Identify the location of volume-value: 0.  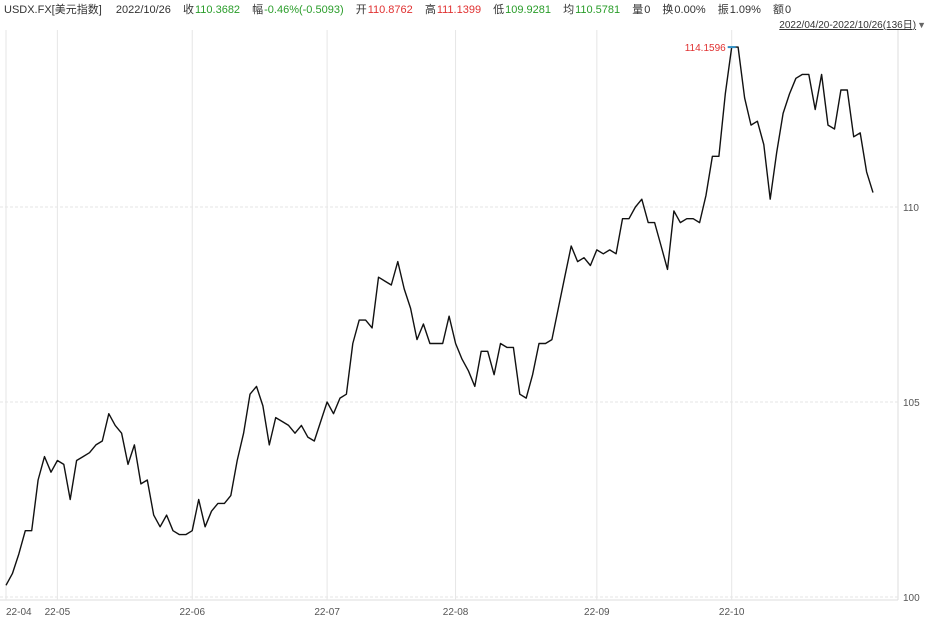
(647, 10).